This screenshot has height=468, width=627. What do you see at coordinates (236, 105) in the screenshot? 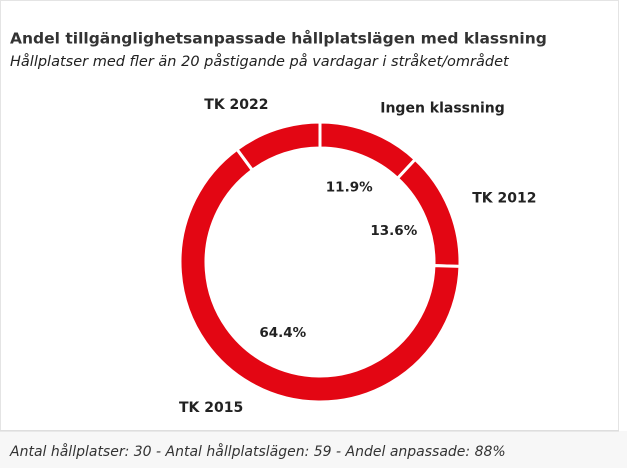
I see `segment-label: TK 2022` at bounding box center [236, 105].